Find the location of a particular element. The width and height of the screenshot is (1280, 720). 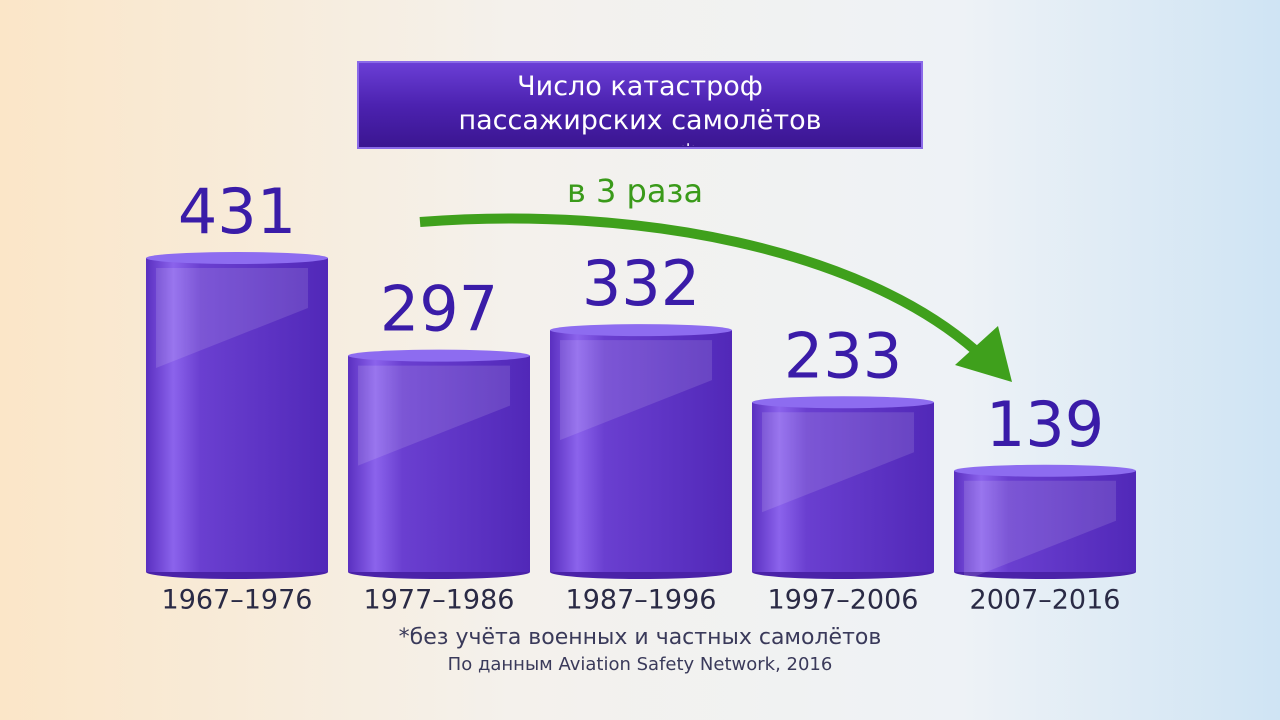

annotation: в 3 раза is located at coordinates (635, 191).